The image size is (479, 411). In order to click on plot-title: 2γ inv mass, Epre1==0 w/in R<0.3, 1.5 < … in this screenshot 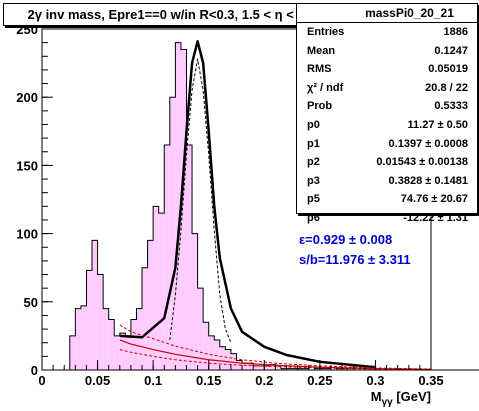, I will do `click(171, 14)`.